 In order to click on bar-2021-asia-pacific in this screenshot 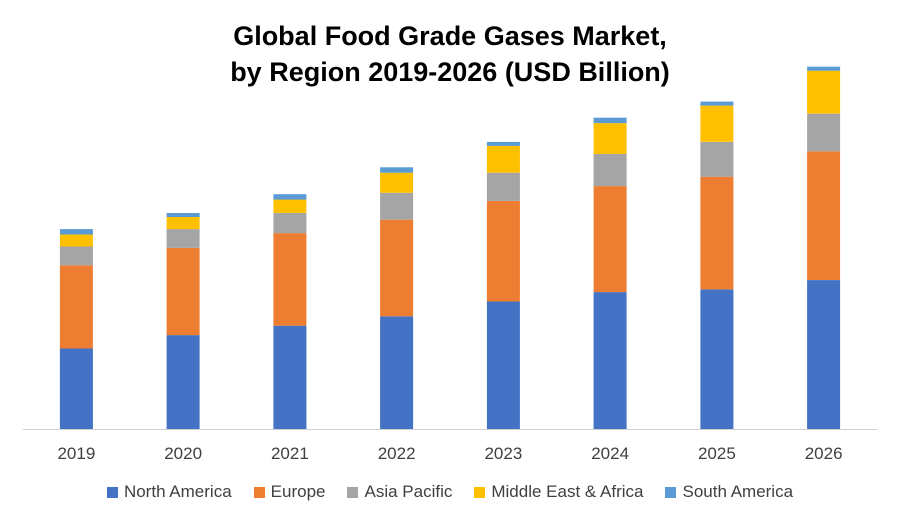, I will do `click(290, 223)`.